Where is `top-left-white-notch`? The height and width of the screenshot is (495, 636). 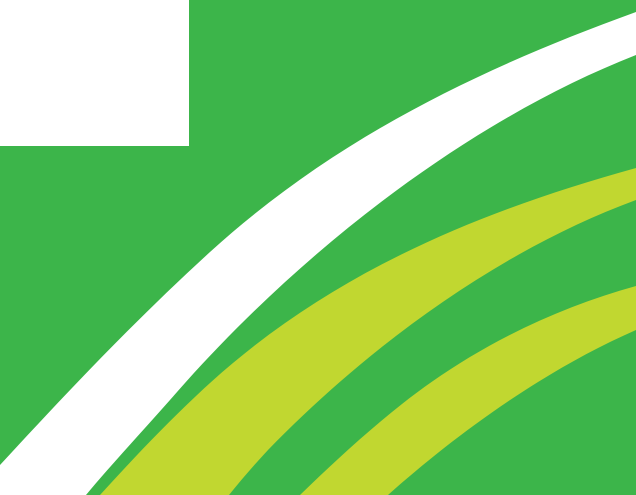 top-left-white-notch is located at coordinates (94, 73).